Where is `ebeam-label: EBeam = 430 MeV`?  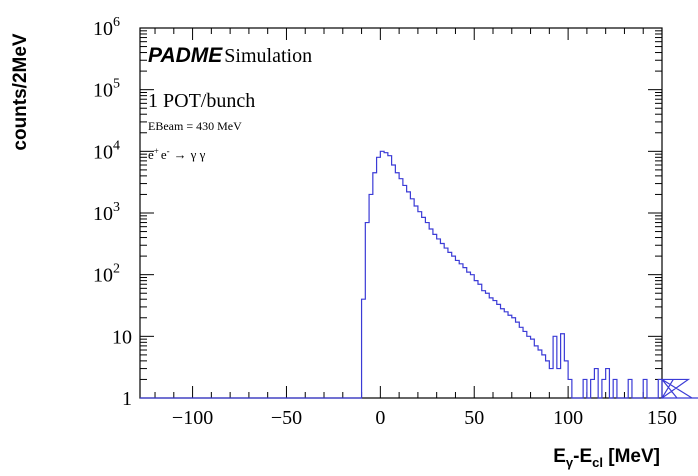 ebeam-label: EBeam = 430 MeV is located at coordinates (195, 126).